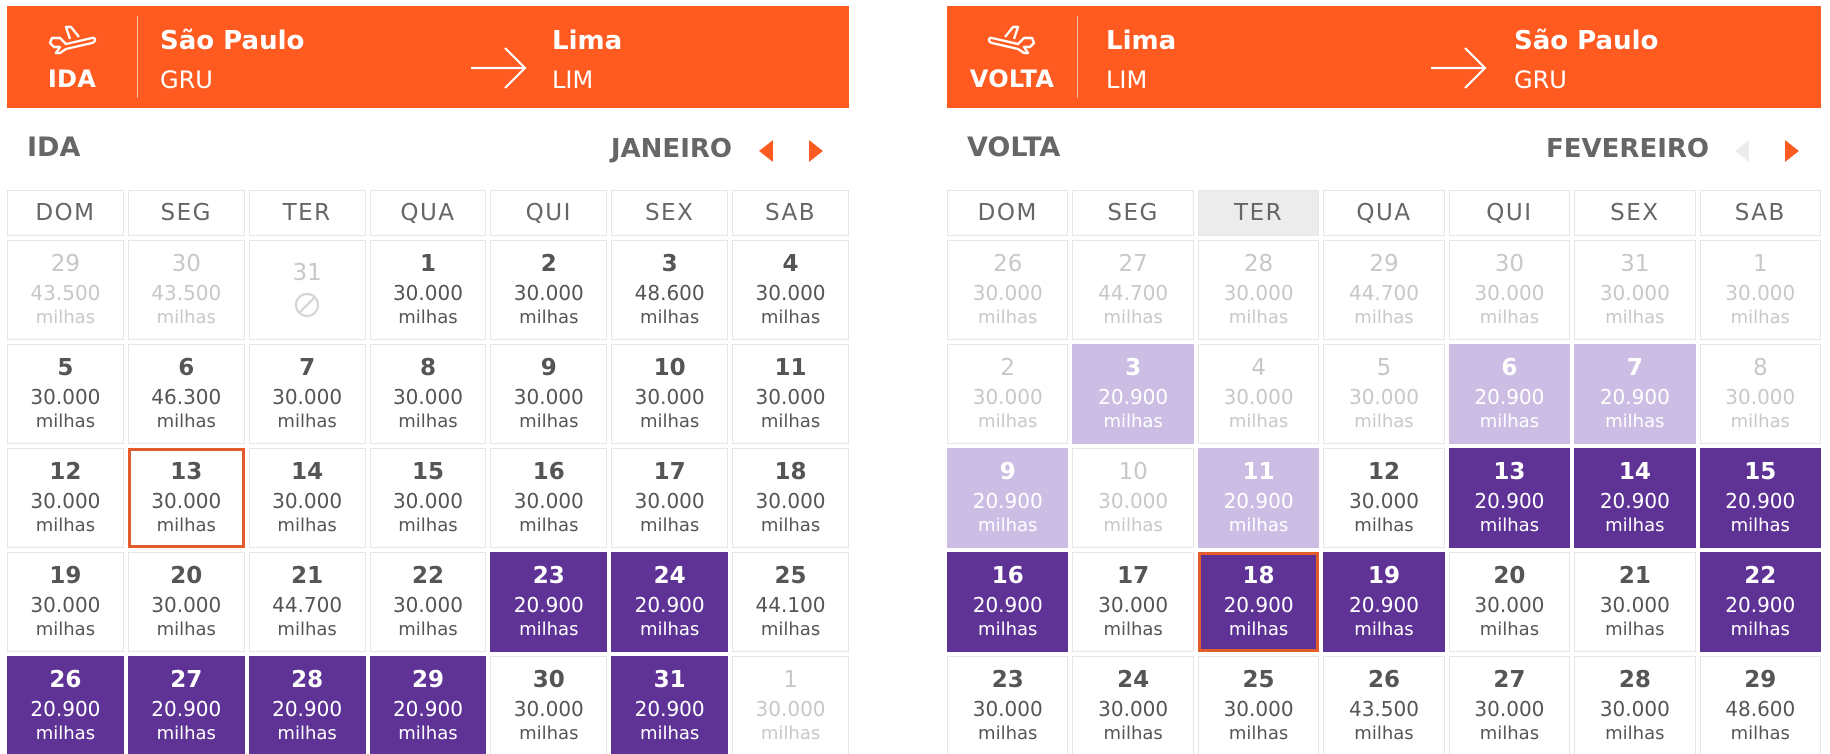 This screenshot has height=754, width=1830. Describe the element at coordinates (670, 290) in the screenshot. I see `calendar-day-cell: 3 48.600 milhas` at that location.